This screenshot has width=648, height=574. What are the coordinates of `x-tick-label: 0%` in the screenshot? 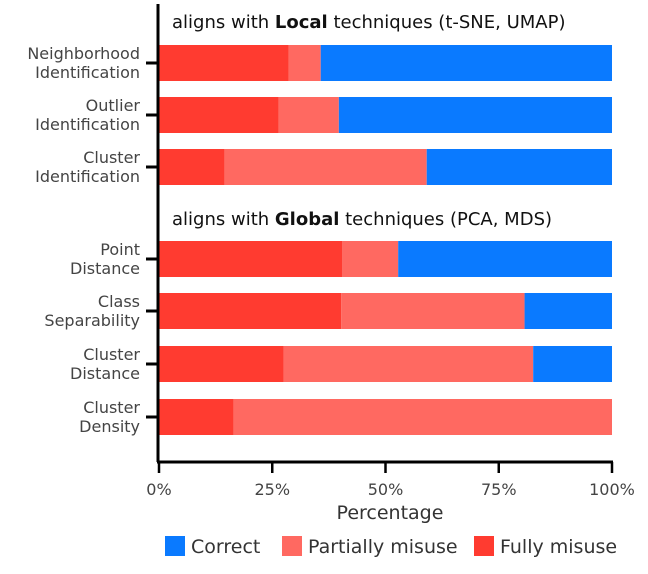 It's located at (158, 489).